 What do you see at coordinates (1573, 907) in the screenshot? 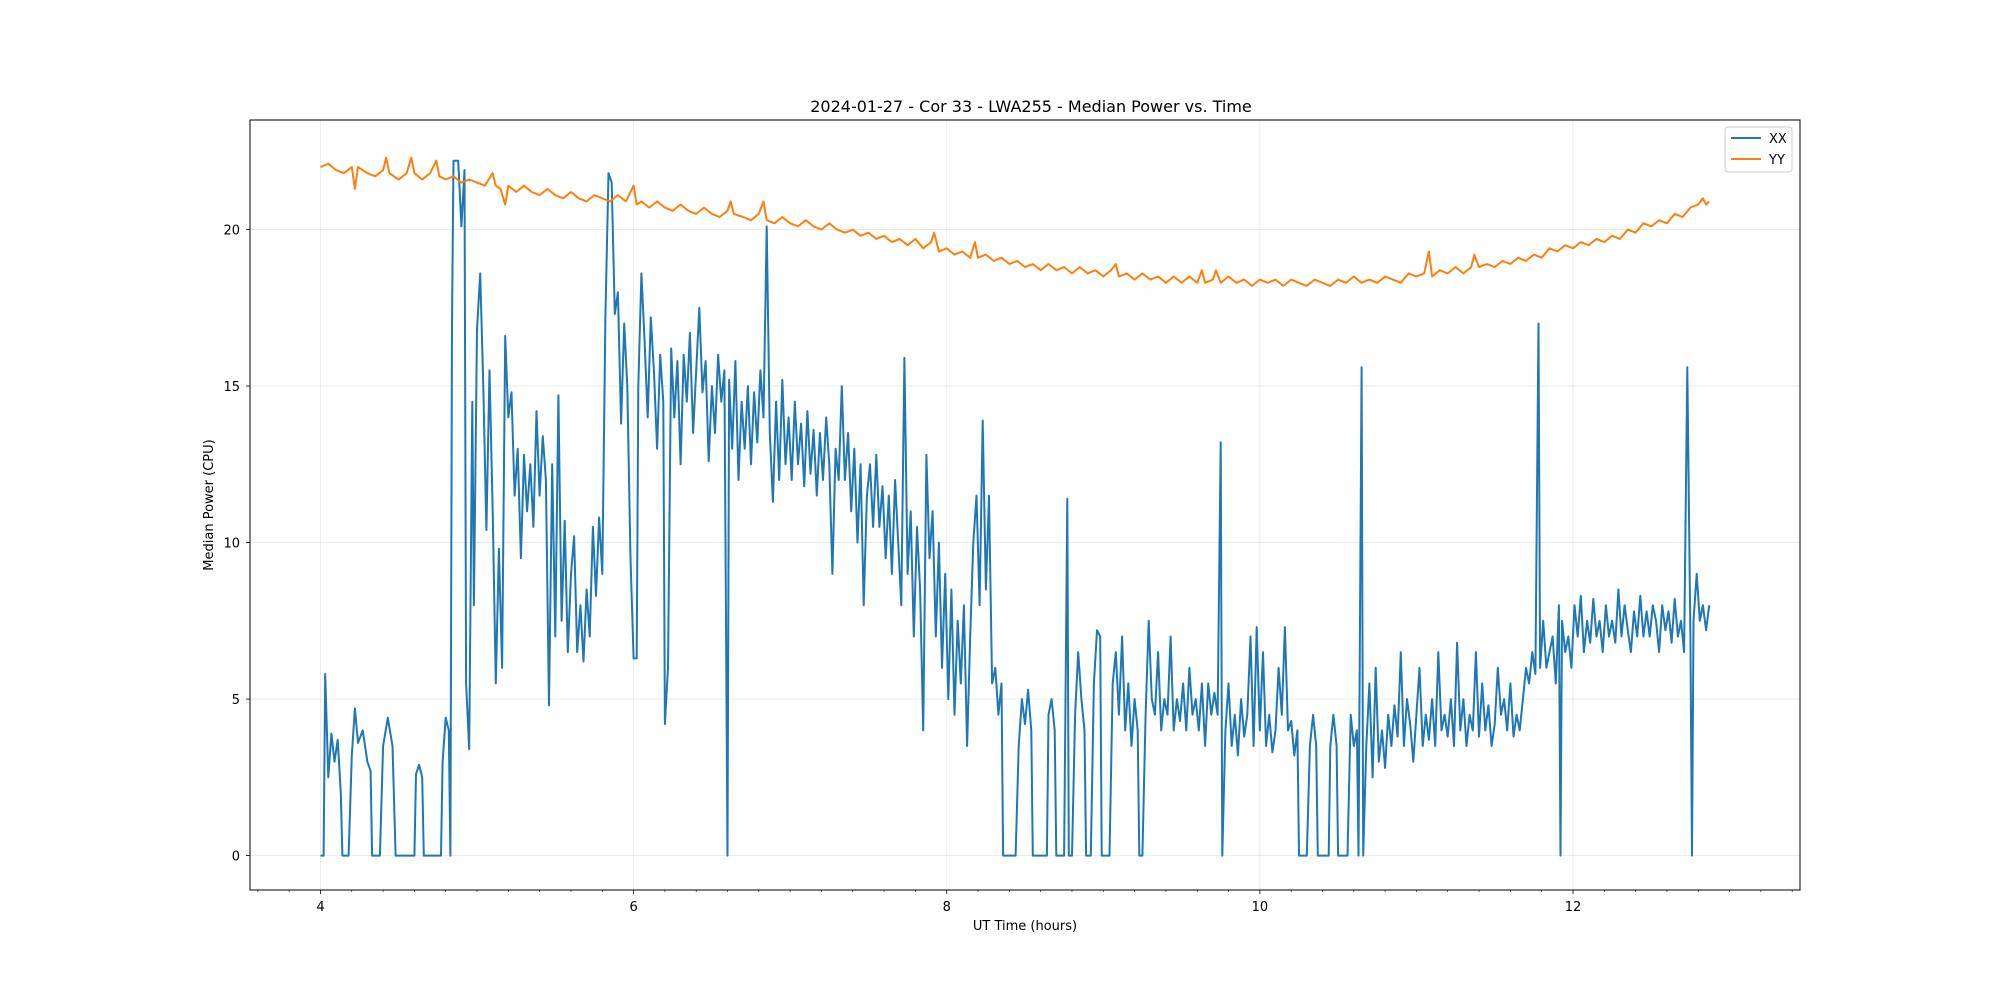
I see `x-tick-label-4: 12` at bounding box center [1573, 907].